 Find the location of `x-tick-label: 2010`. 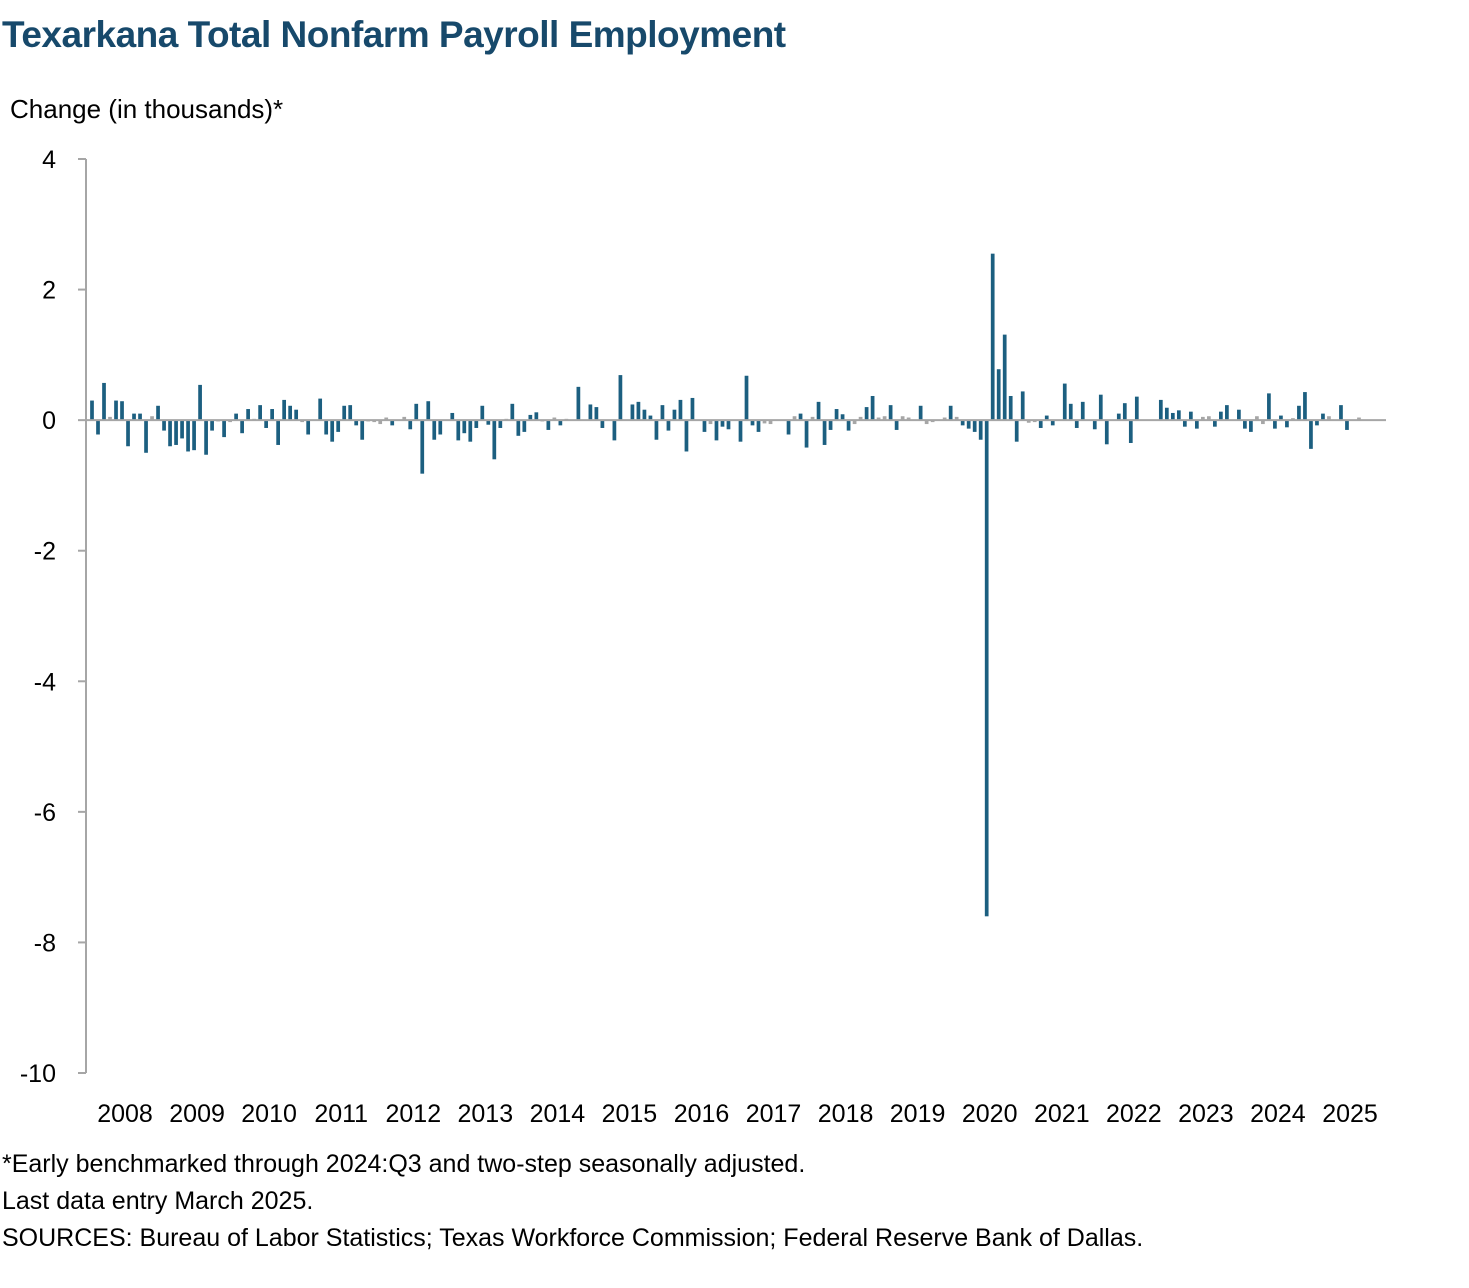

x-tick-label: 2010 is located at coordinates (269, 1114).